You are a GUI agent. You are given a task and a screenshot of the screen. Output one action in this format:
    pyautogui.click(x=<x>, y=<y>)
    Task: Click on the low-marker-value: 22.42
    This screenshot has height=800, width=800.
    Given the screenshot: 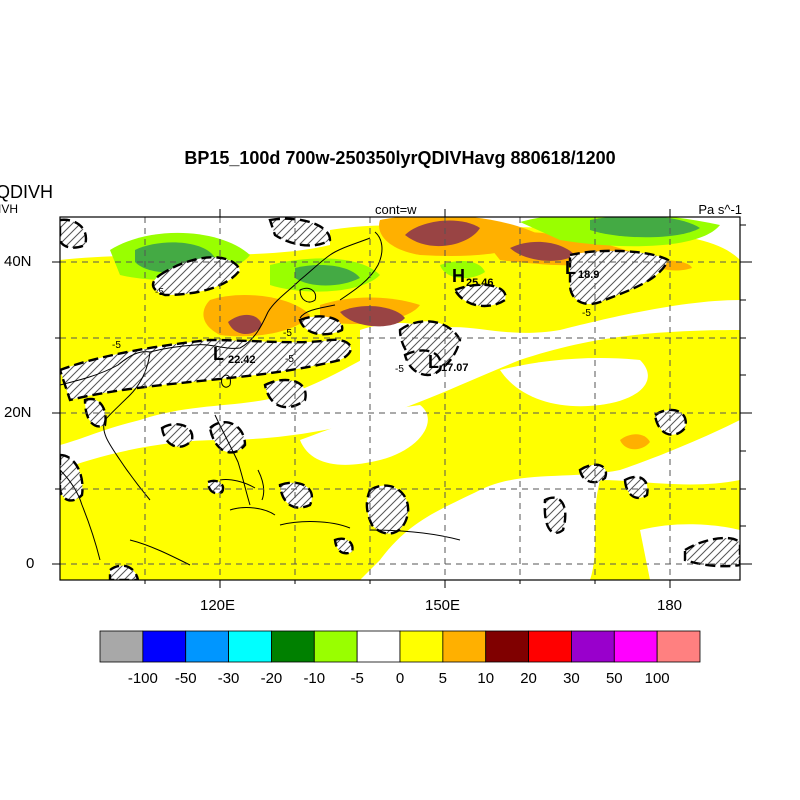 What is the action you would take?
    pyautogui.click(x=242, y=360)
    